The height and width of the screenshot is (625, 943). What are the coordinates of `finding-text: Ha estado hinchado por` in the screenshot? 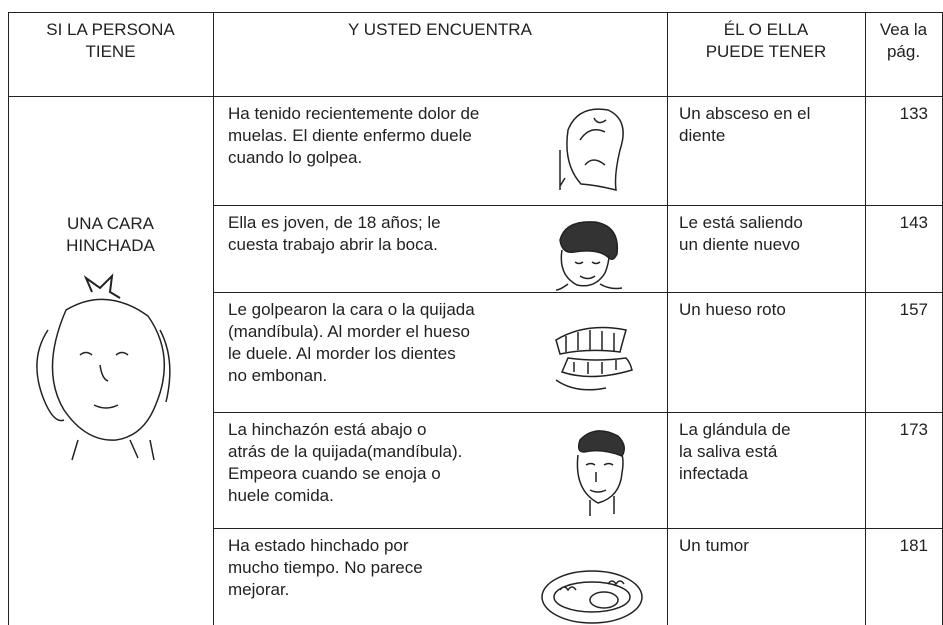 It's located at (318, 545).